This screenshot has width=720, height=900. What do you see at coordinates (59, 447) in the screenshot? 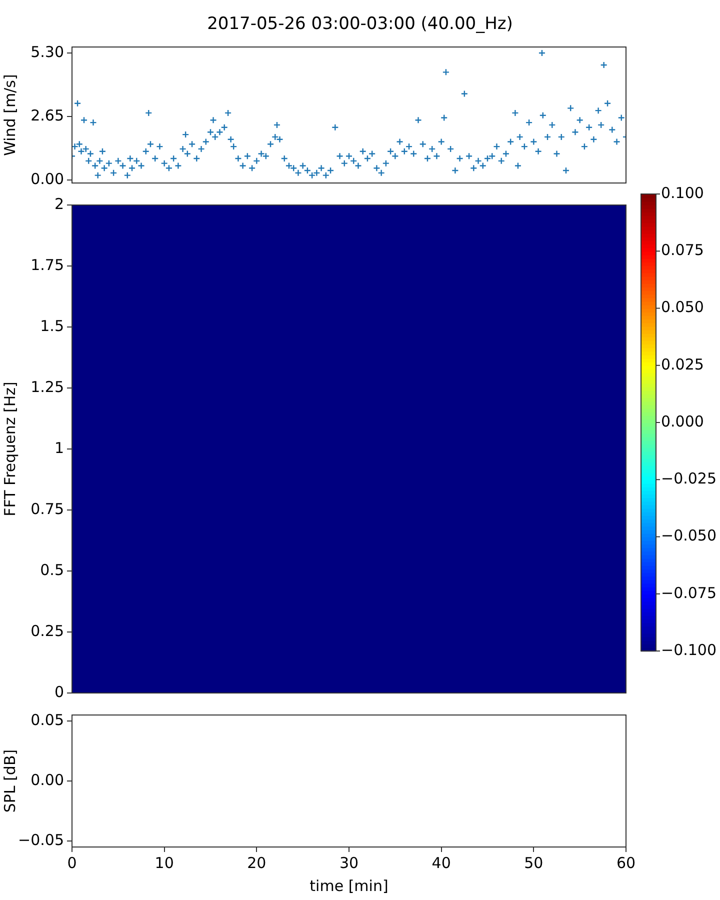
I see `y-tick-label: 1` at bounding box center [59, 447].